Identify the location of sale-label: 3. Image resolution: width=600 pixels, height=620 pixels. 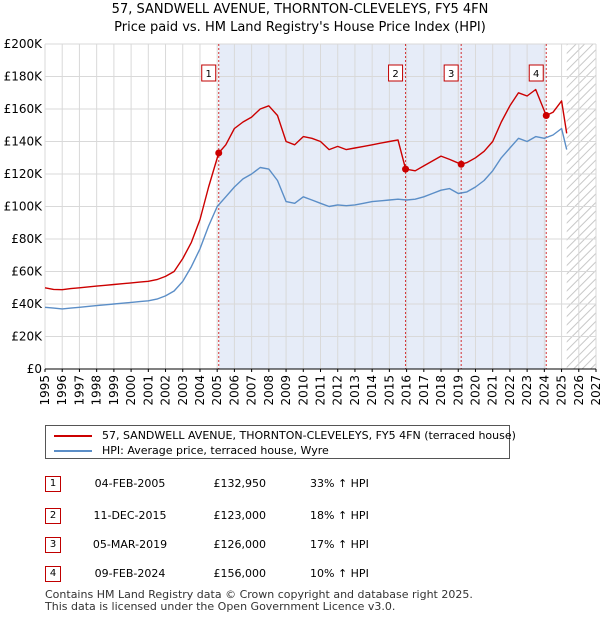
(451, 73).